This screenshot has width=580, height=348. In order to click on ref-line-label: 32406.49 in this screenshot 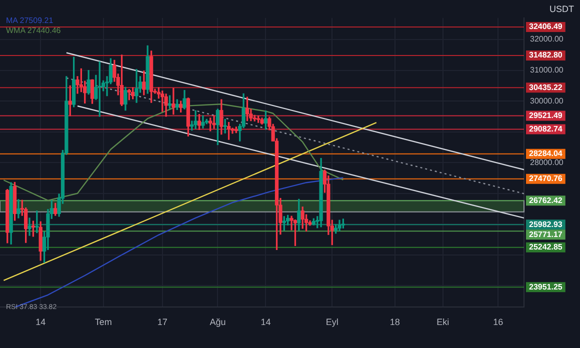, I will do `click(545, 27)`.